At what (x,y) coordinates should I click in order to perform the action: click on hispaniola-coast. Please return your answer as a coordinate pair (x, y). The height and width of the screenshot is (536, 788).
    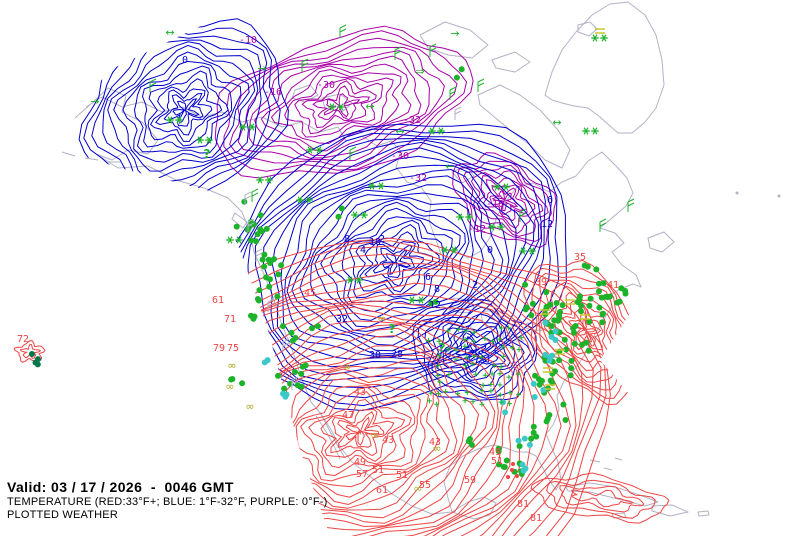
    Looking at the image, I should click on (670, 510).